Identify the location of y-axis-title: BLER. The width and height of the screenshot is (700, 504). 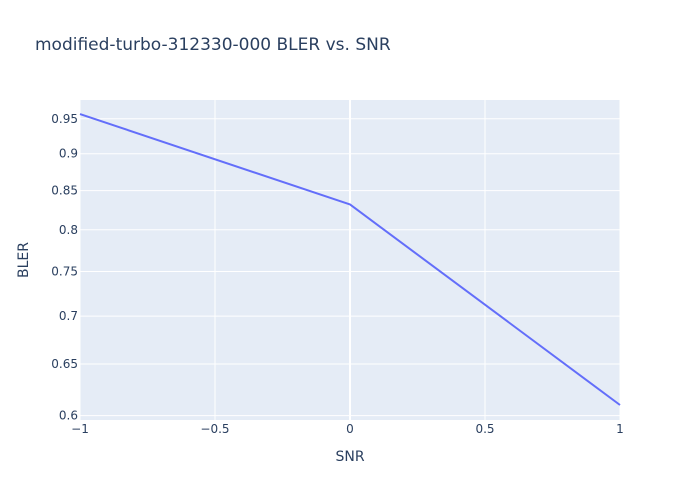
(24, 260).